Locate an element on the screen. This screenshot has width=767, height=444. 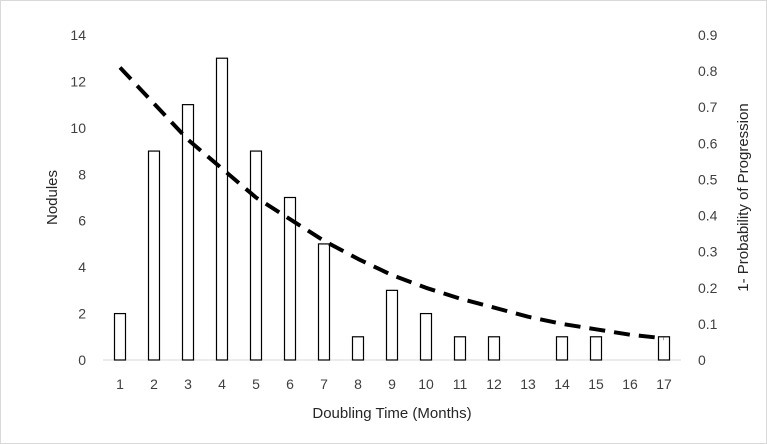
y2-tick-label: 0.5 is located at coordinates (708, 179).